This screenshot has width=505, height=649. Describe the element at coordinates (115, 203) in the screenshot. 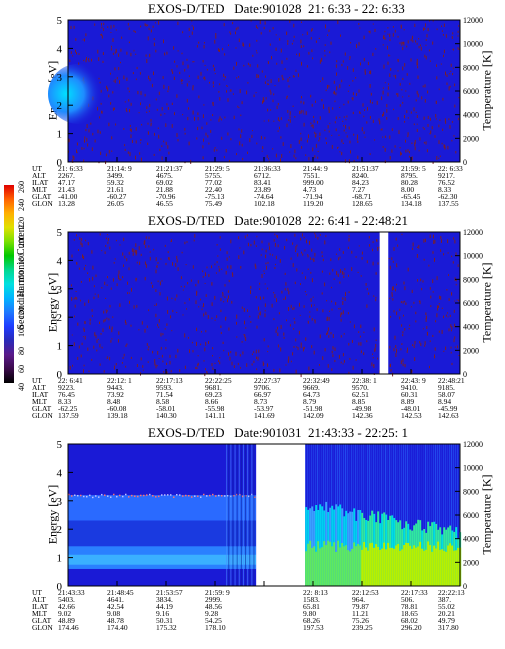

I see `ephemeris-value: 26.05` at that location.